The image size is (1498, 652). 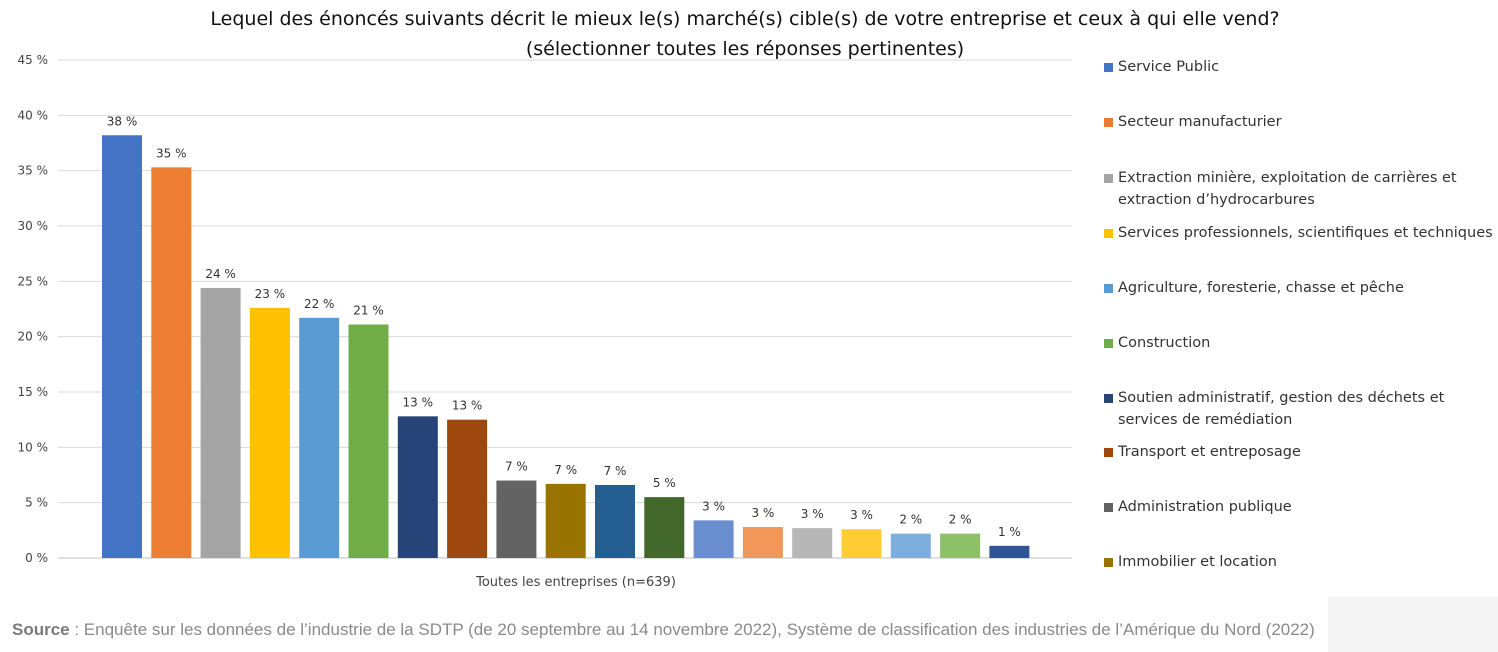 What do you see at coordinates (33, 281) in the screenshot?
I see `y-tick-label: 25 %` at bounding box center [33, 281].